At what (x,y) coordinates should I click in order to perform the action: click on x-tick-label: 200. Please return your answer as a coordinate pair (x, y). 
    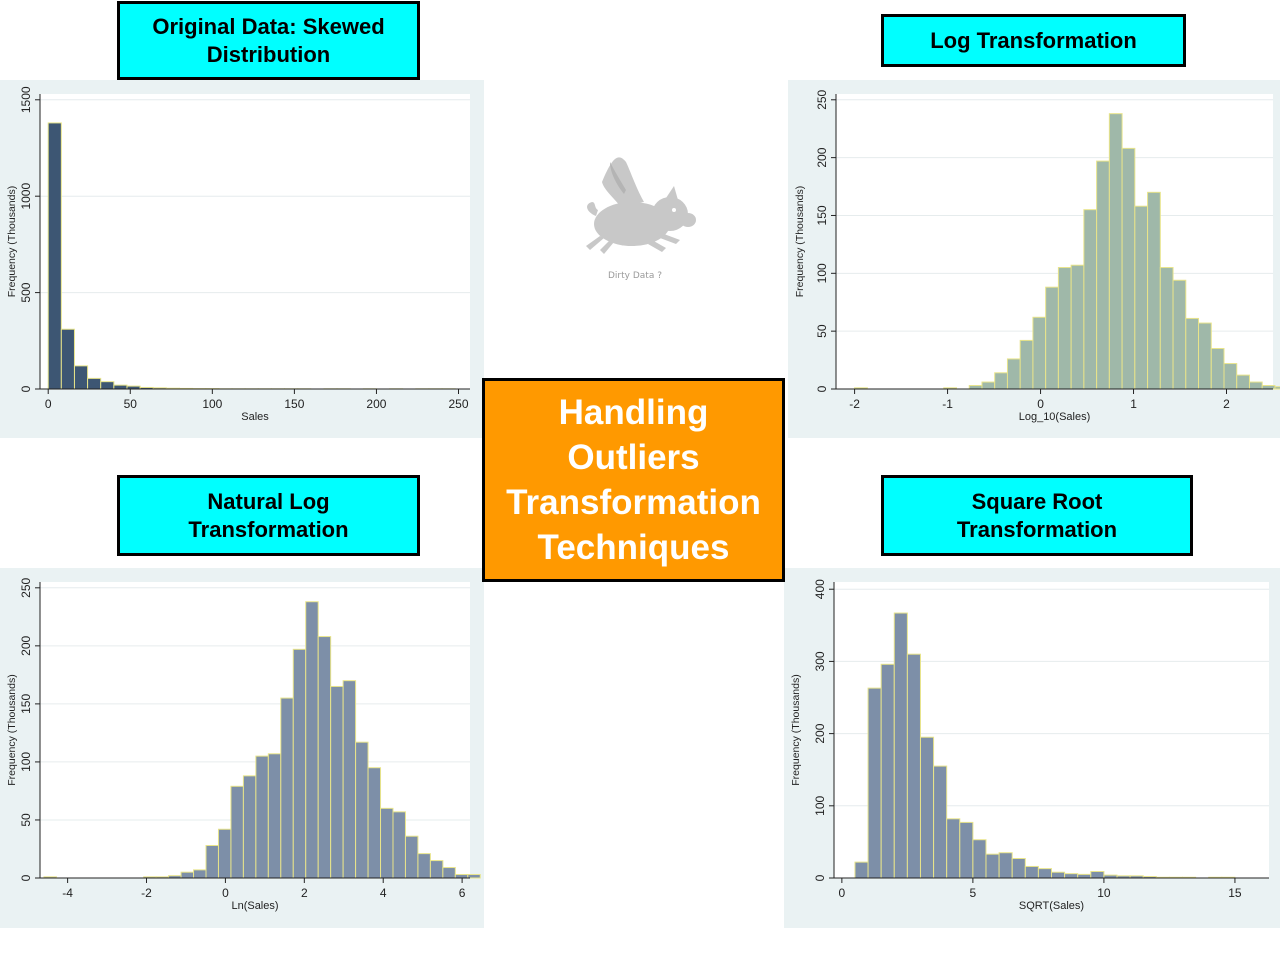
    Looking at the image, I should click on (376, 404).